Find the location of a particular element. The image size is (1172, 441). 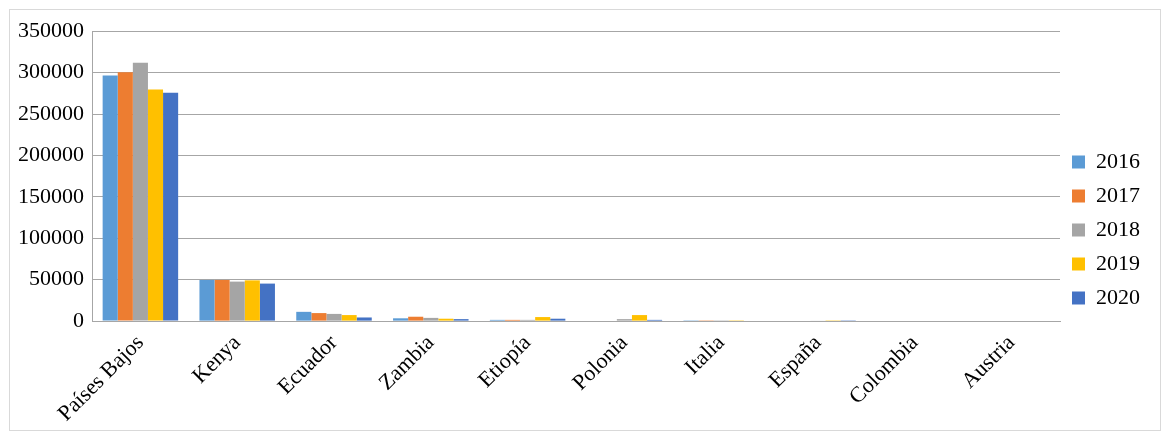

y-tick-label: 350000 is located at coordinates (51, 29).